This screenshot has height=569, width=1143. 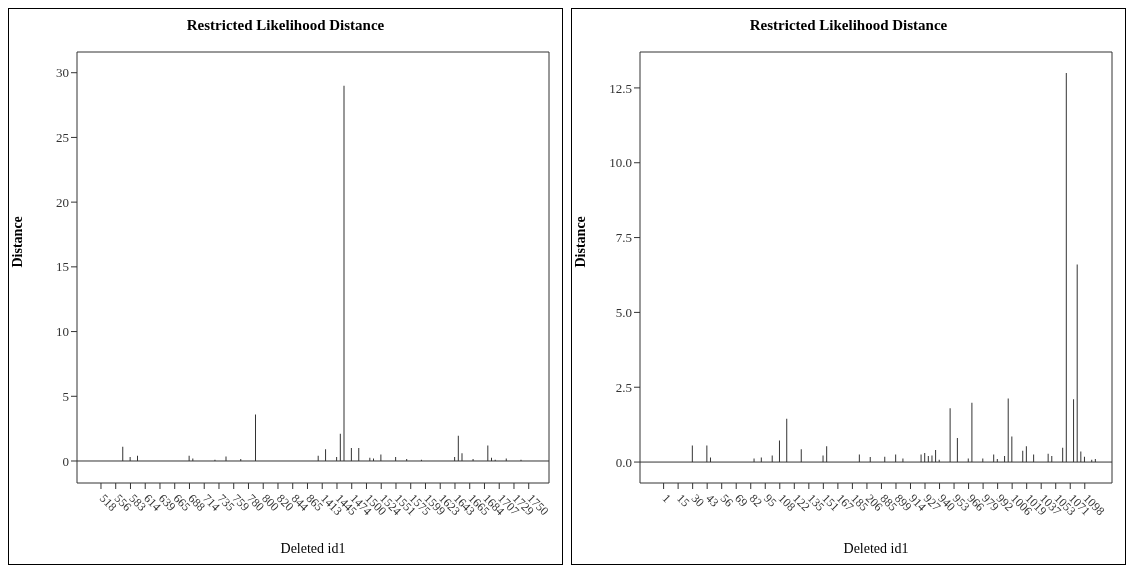 What do you see at coordinates (770, 500) in the screenshot?
I see `x-tick-label: 95` at bounding box center [770, 500].